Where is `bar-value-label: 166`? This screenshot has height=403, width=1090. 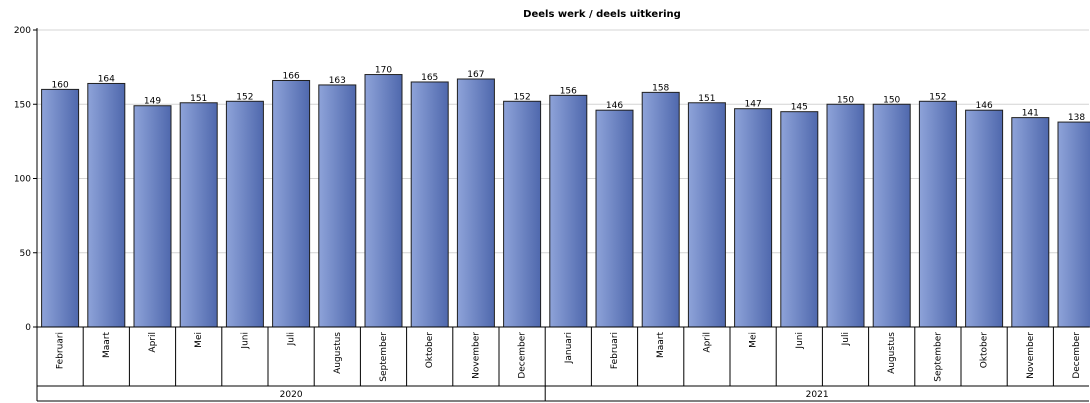
bar-value-label: 166 is located at coordinates (291, 76).